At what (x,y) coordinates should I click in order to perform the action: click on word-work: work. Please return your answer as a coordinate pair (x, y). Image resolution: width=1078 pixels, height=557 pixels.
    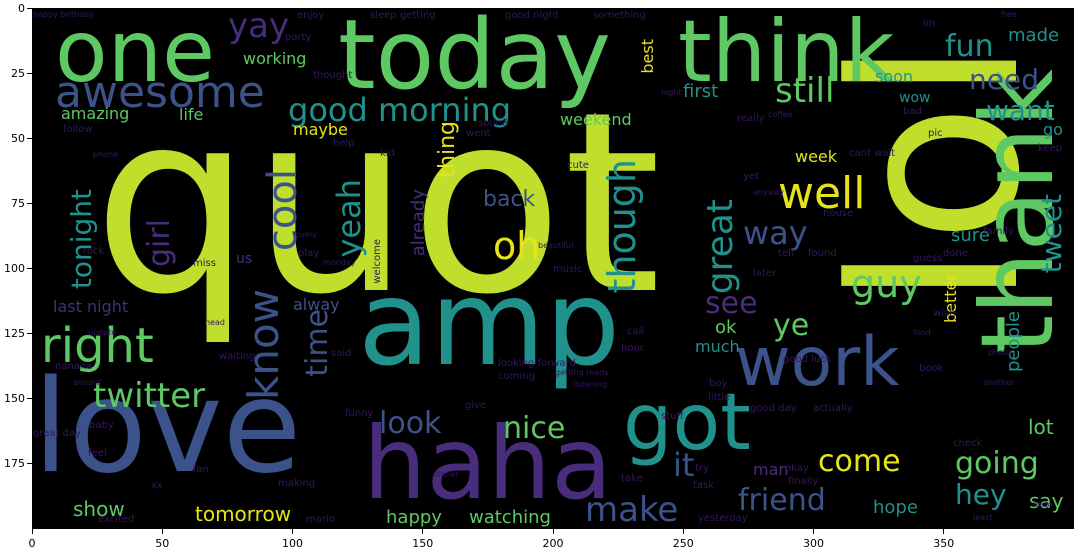
    Looking at the image, I should click on (817, 362).